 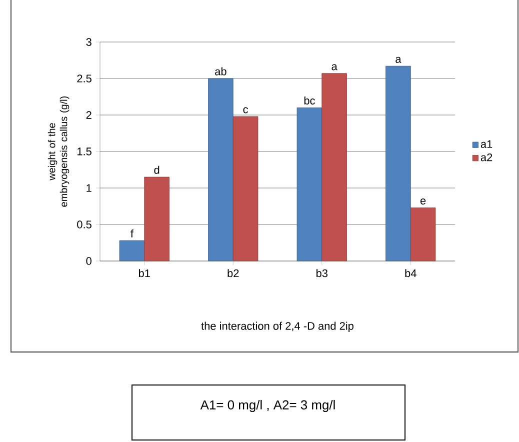 What do you see at coordinates (89, 42) in the screenshot?
I see `y-tick-label: 3` at bounding box center [89, 42].